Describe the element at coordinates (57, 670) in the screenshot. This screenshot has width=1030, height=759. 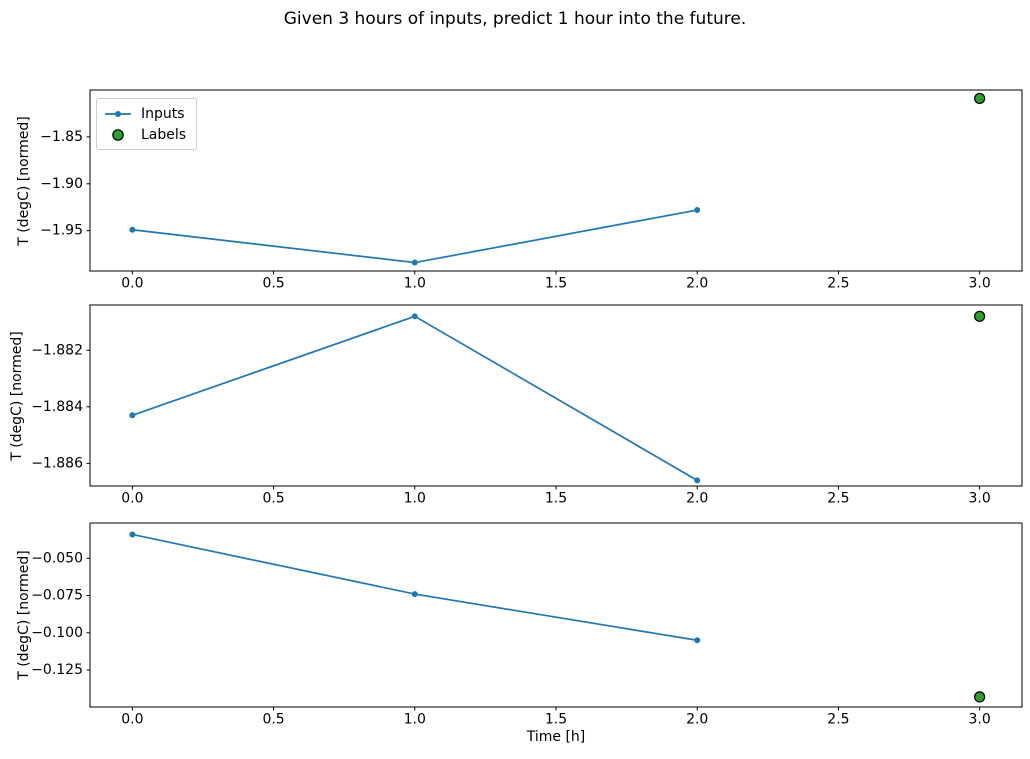
I see `y-tick-label: −0.125` at that location.